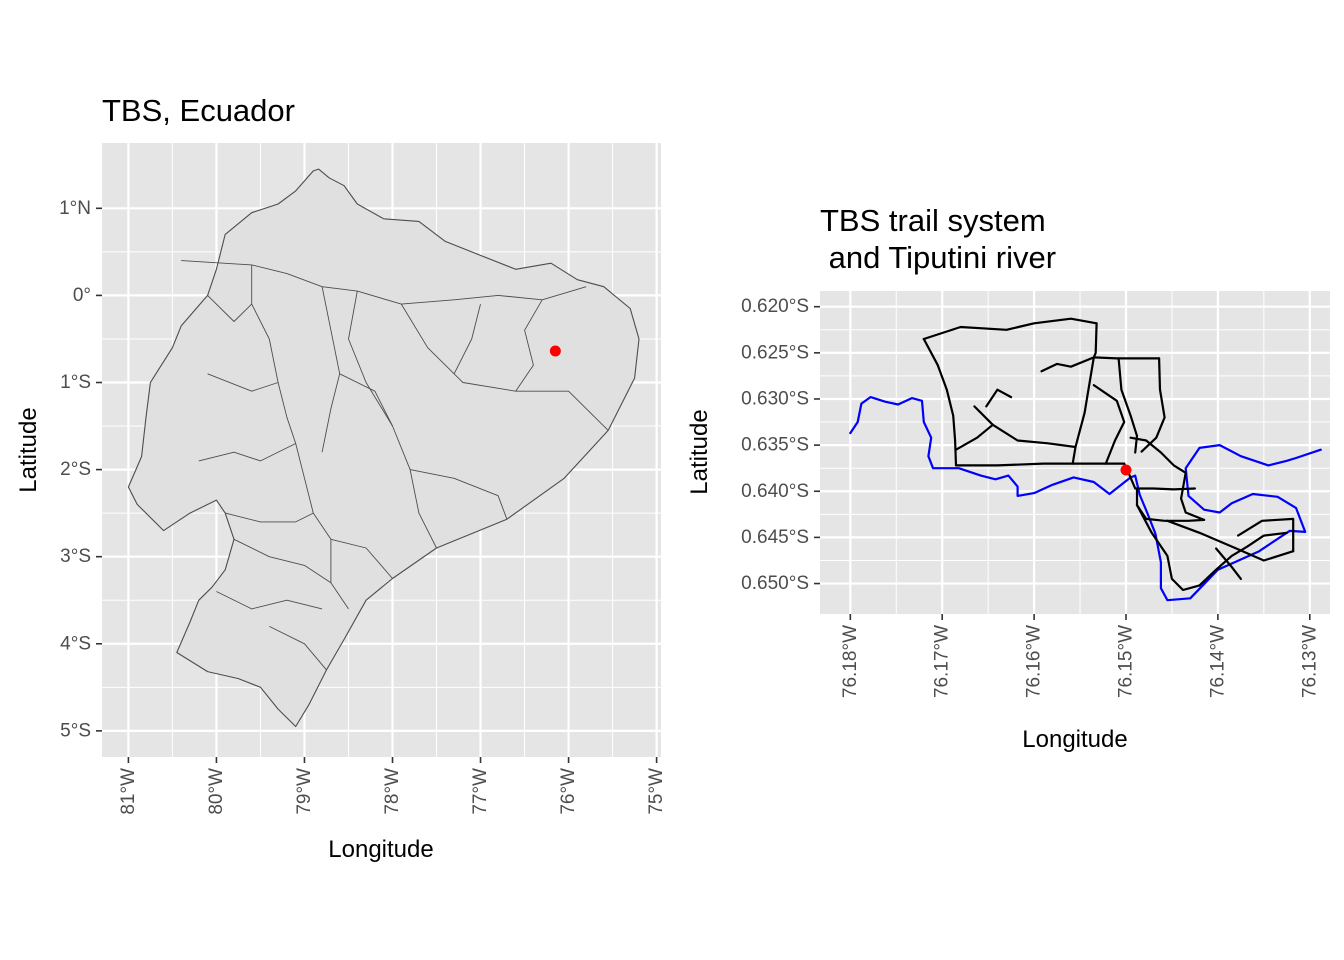  I want to click on ecuador-map-x-axis-title: Longitude, so click(380, 849).